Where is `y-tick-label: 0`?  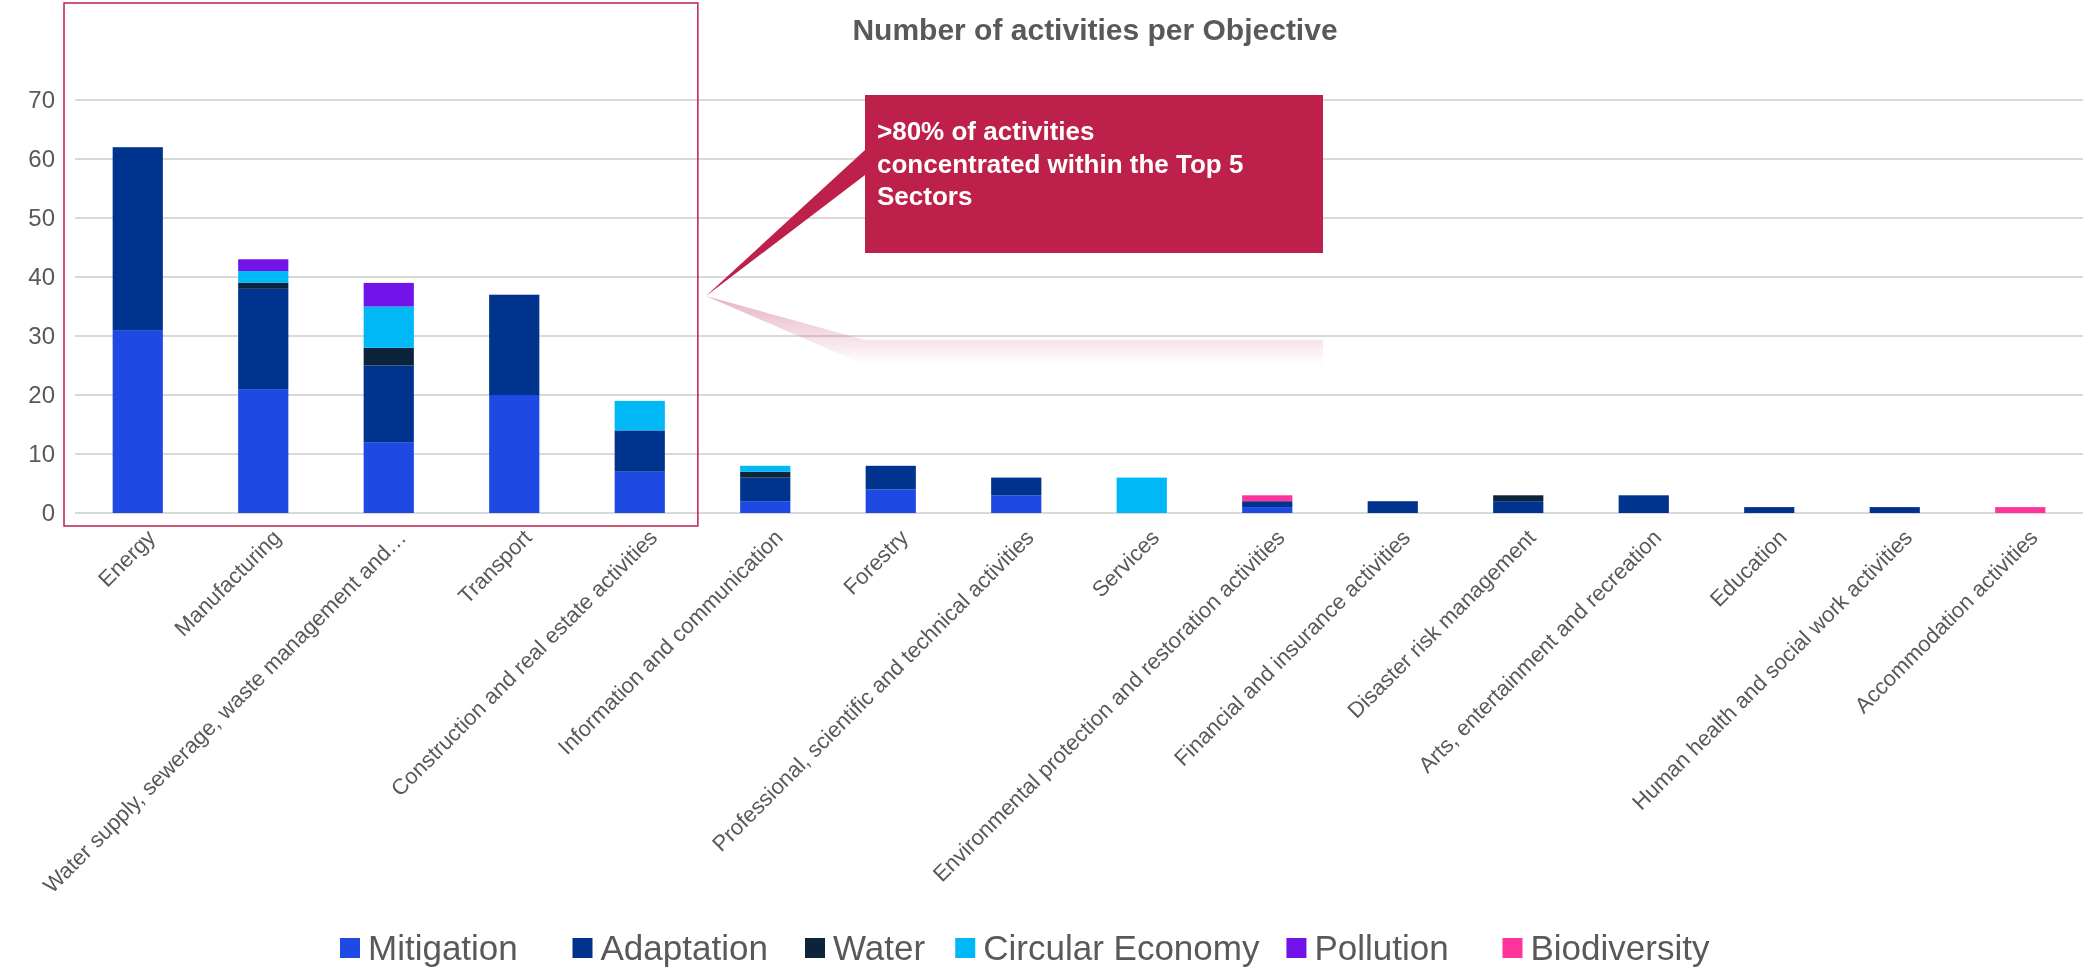 y-tick-label: 0 is located at coordinates (48, 513).